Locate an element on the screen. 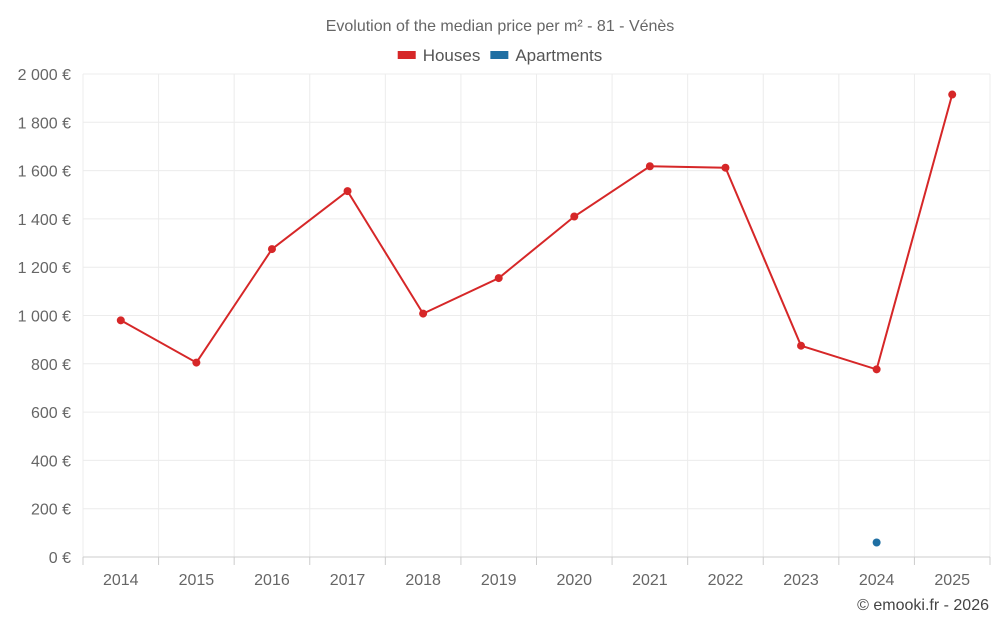 This screenshot has height=625, width=1000. legend-swatch-apartments is located at coordinates (499, 55).